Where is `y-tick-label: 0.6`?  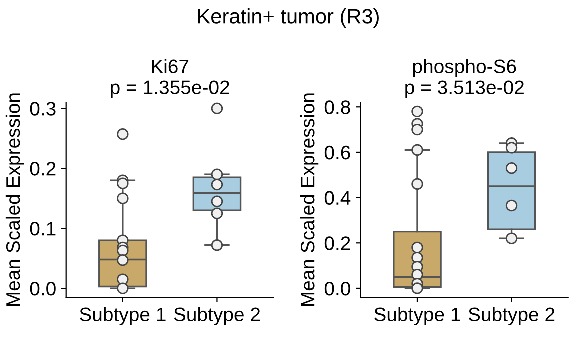 y-tick-label: 0.6 is located at coordinates (337, 153).